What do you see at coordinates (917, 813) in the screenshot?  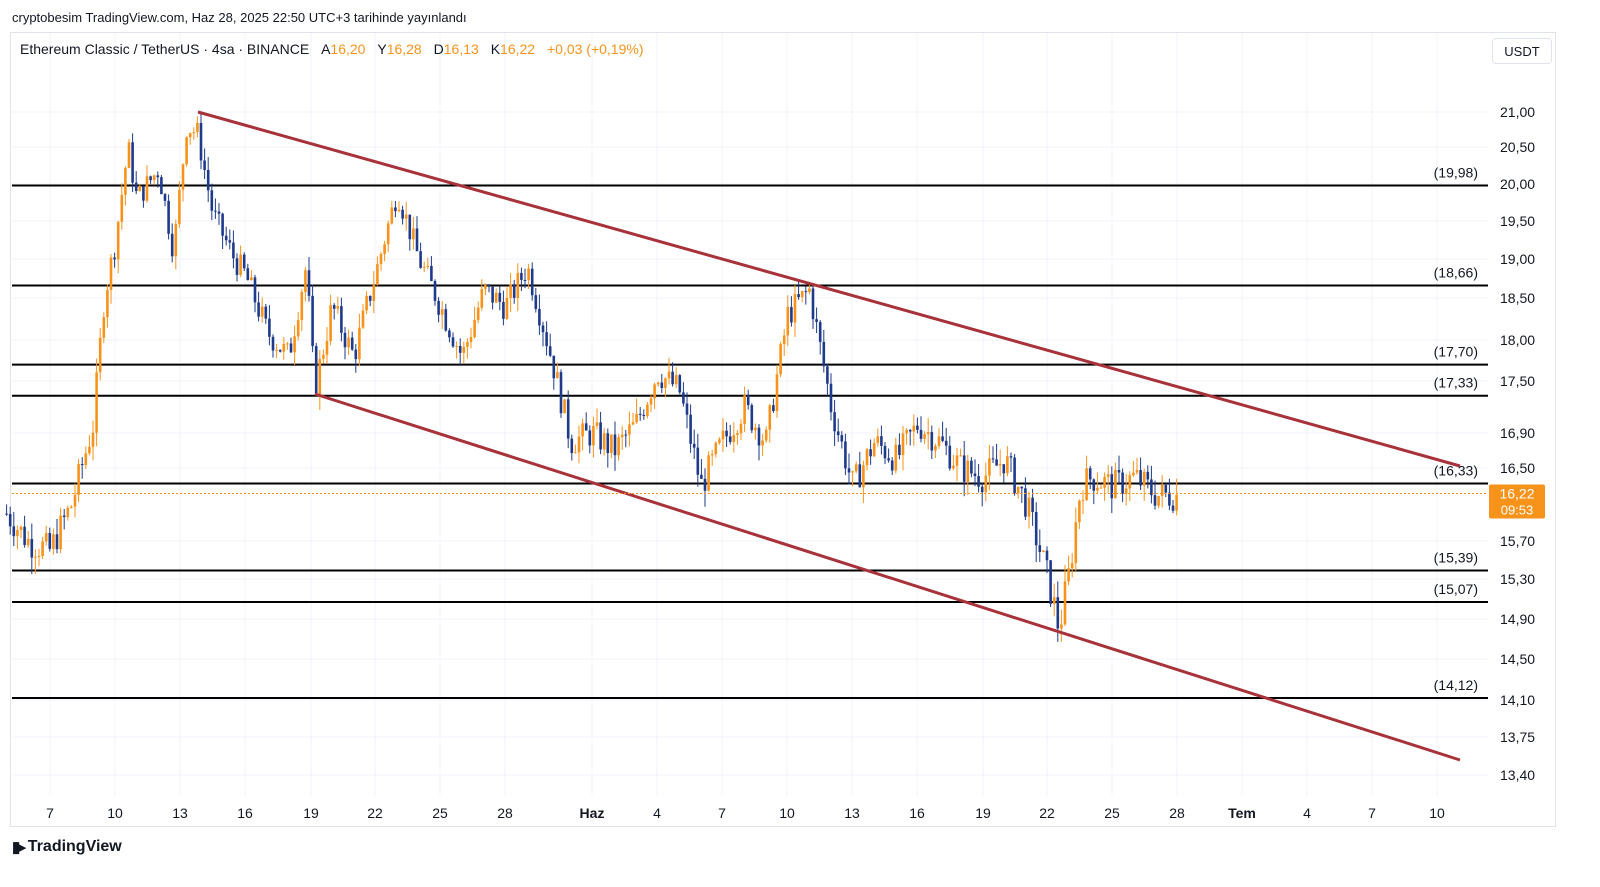 I see `x-tick-label: 16` at bounding box center [917, 813].